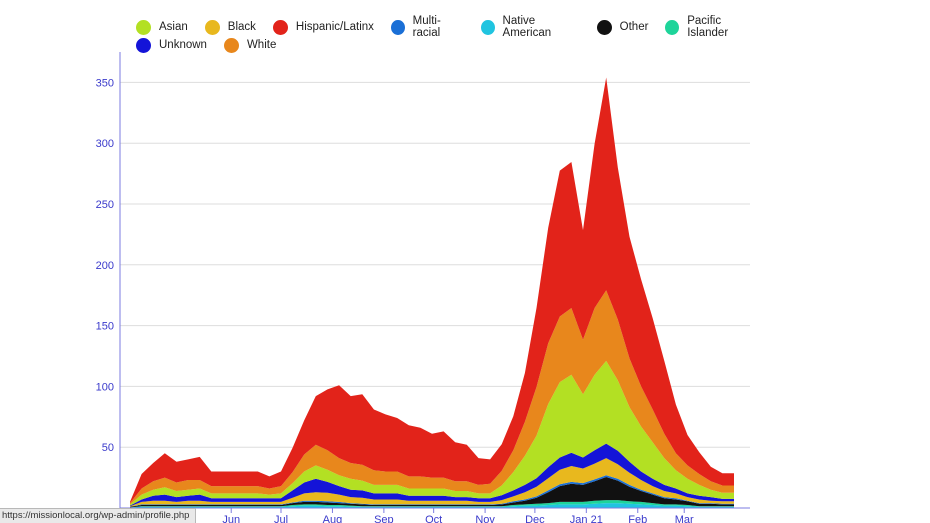  What do you see at coordinates (105, 205) in the screenshot?
I see `y-tick-label: 250` at bounding box center [105, 205].